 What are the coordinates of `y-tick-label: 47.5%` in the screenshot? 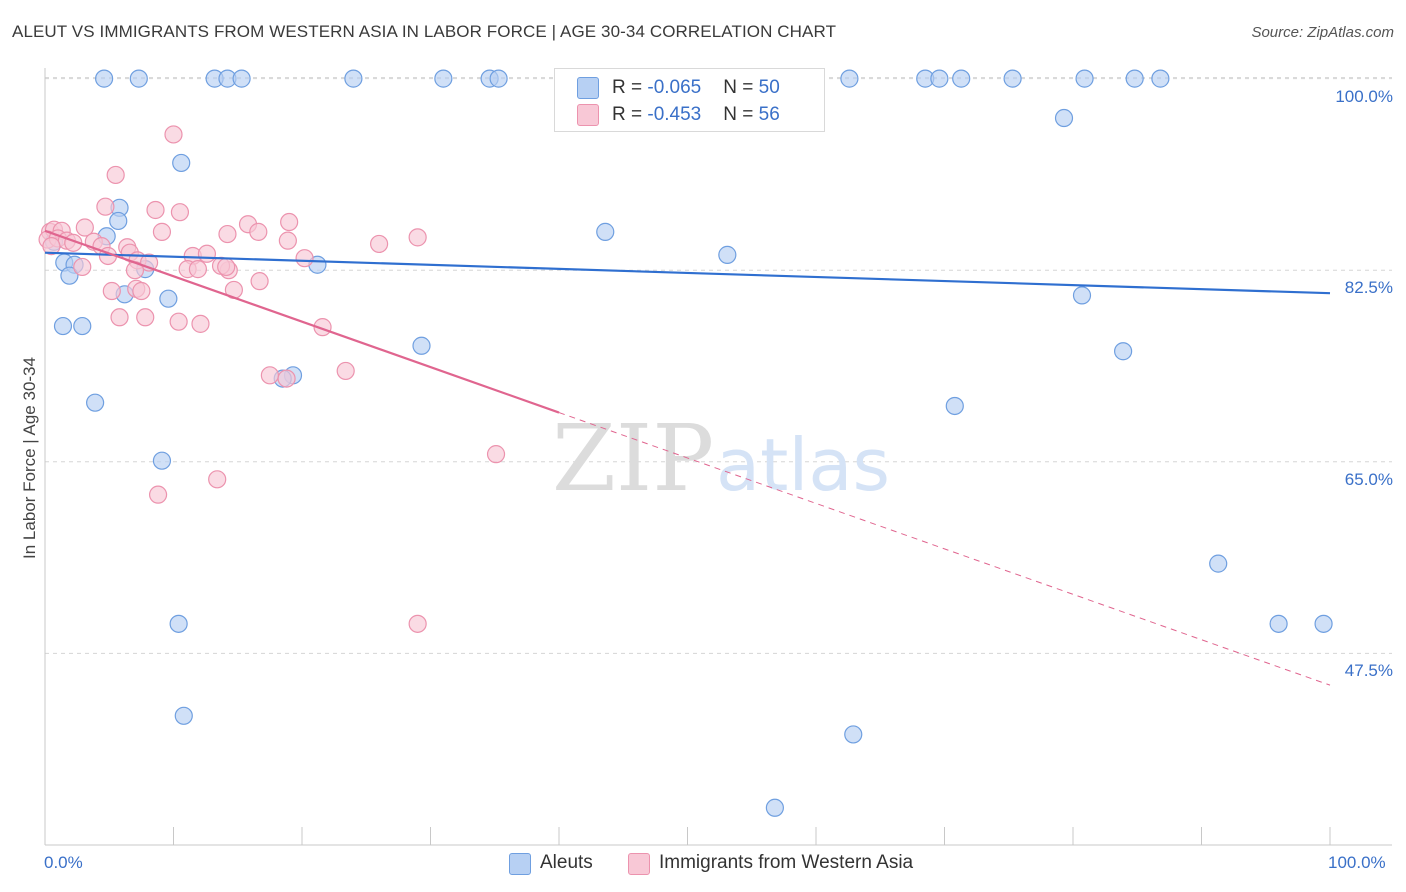 It's located at (1368, 671).